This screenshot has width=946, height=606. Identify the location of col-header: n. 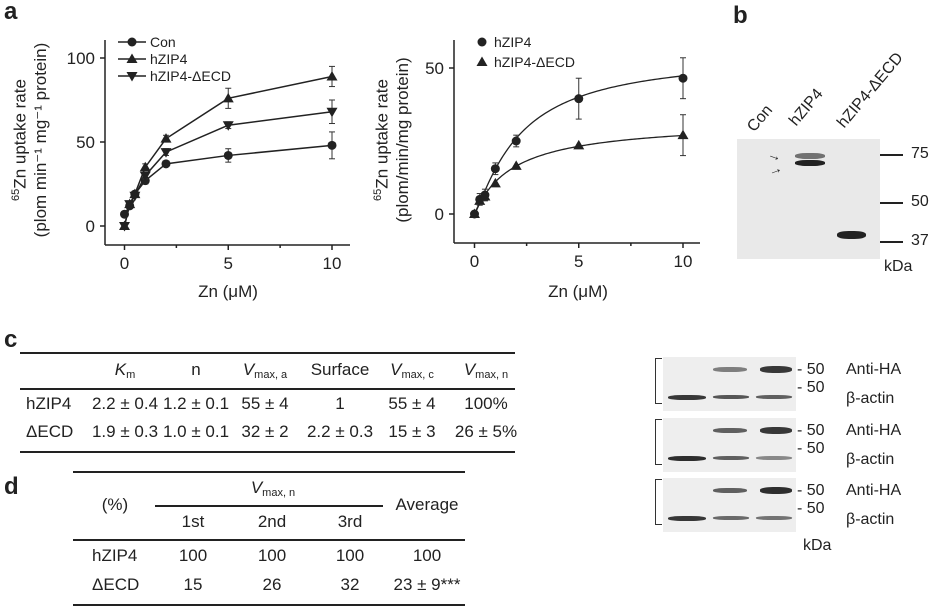
(195, 370).